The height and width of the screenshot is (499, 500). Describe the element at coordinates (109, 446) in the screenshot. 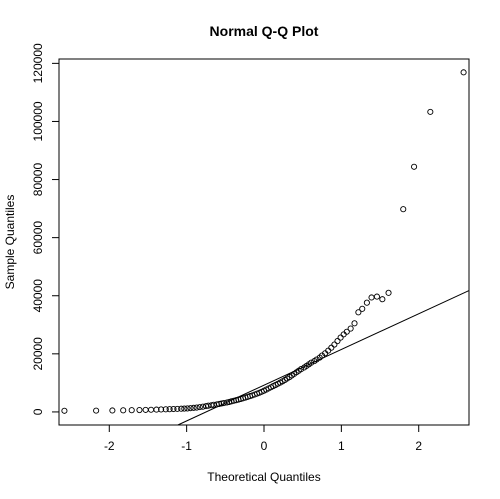

I see `x-tick-label: -2` at that location.